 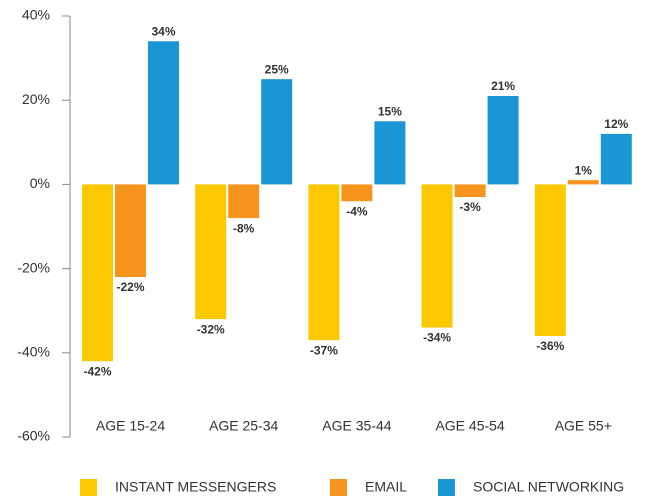 What do you see at coordinates (243, 426) in the screenshot?
I see `x-tick-label: AGE 25-34` at bounding box center [243, 426].